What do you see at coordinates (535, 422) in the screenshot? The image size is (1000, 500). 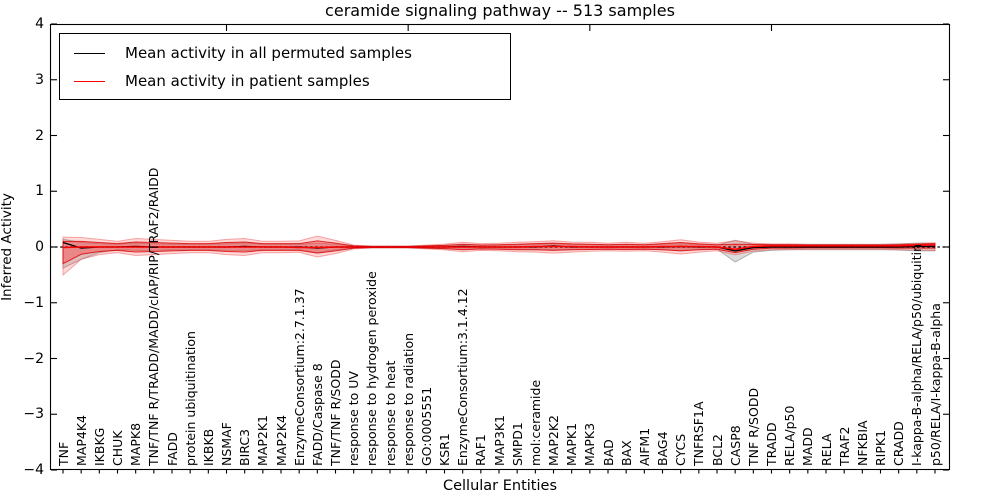 I see `x-tick-label: mol:ceramide` at bounding box center [535, 422].